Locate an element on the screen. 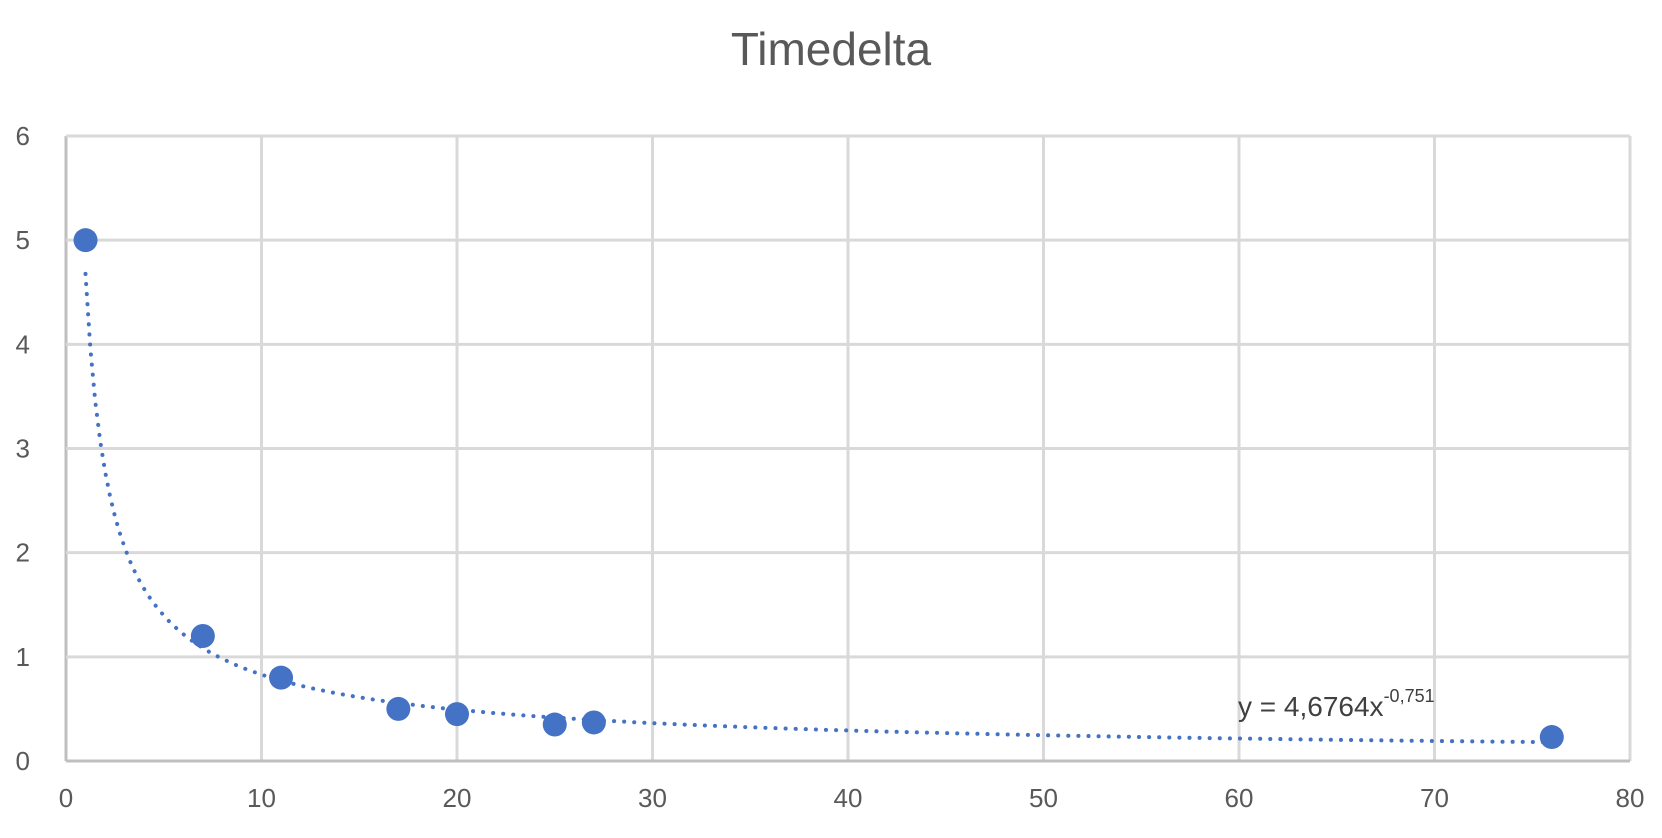 The height and width of the screenshot is (838, 1662). chart-title: Timedelta is located at coordinates (831, 49).